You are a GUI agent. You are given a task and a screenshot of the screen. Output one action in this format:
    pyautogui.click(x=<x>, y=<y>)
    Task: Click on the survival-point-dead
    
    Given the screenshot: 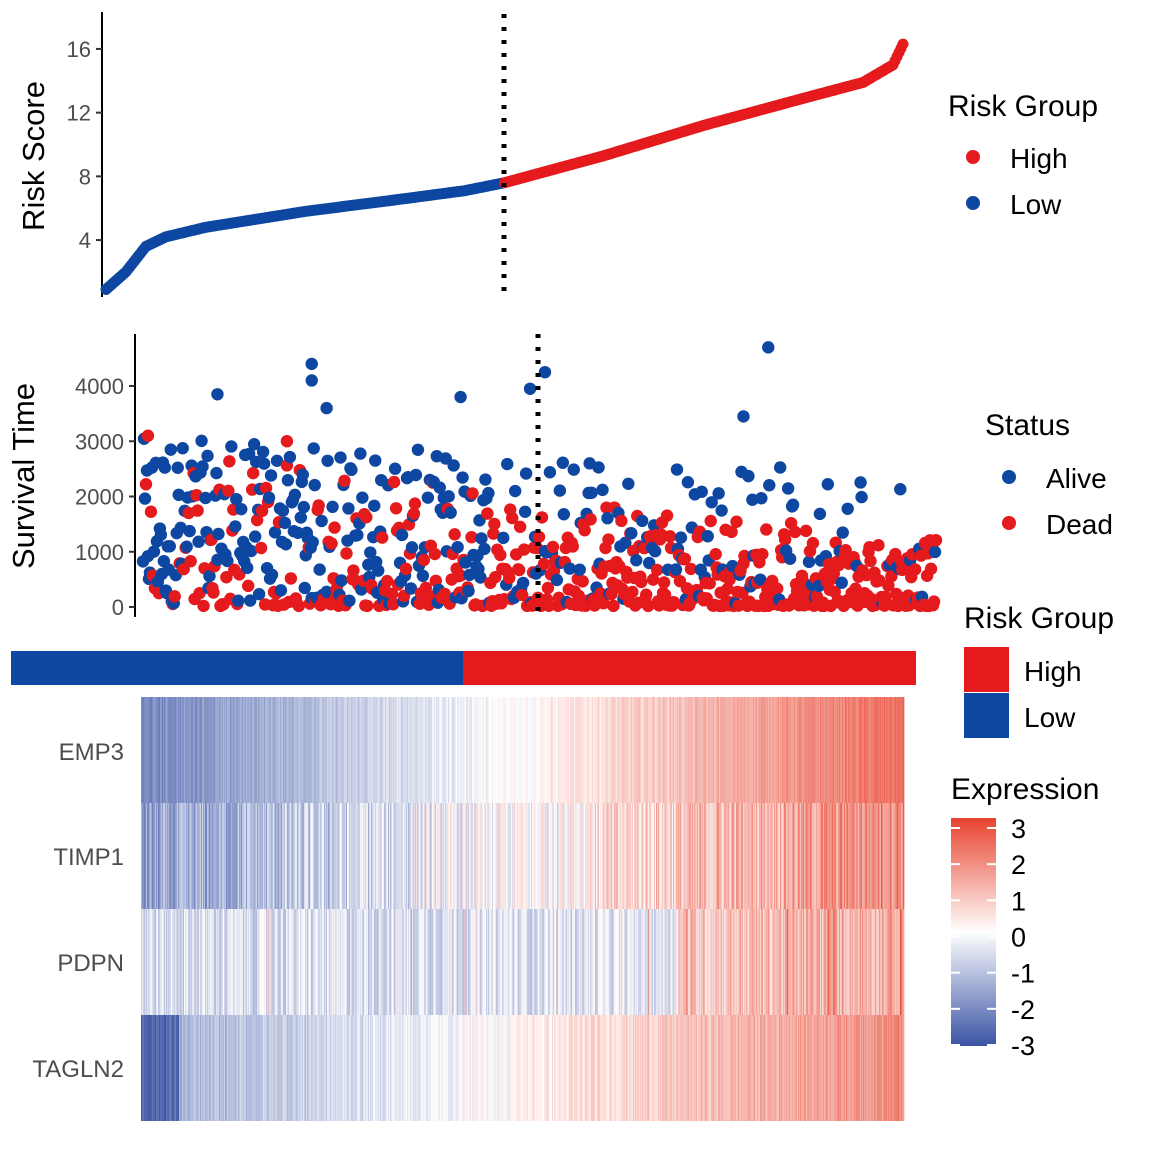 What is the action you would take?
    pyautogui.click(x=494, y=524)
    